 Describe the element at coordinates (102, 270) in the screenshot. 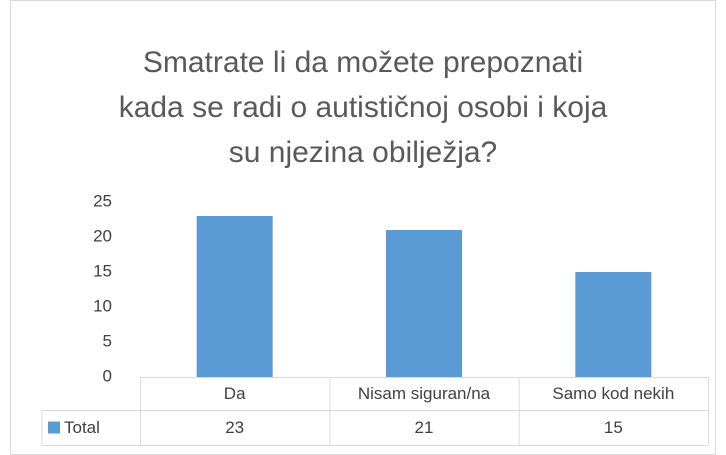

I see `y-tick-label: 15` at that location.